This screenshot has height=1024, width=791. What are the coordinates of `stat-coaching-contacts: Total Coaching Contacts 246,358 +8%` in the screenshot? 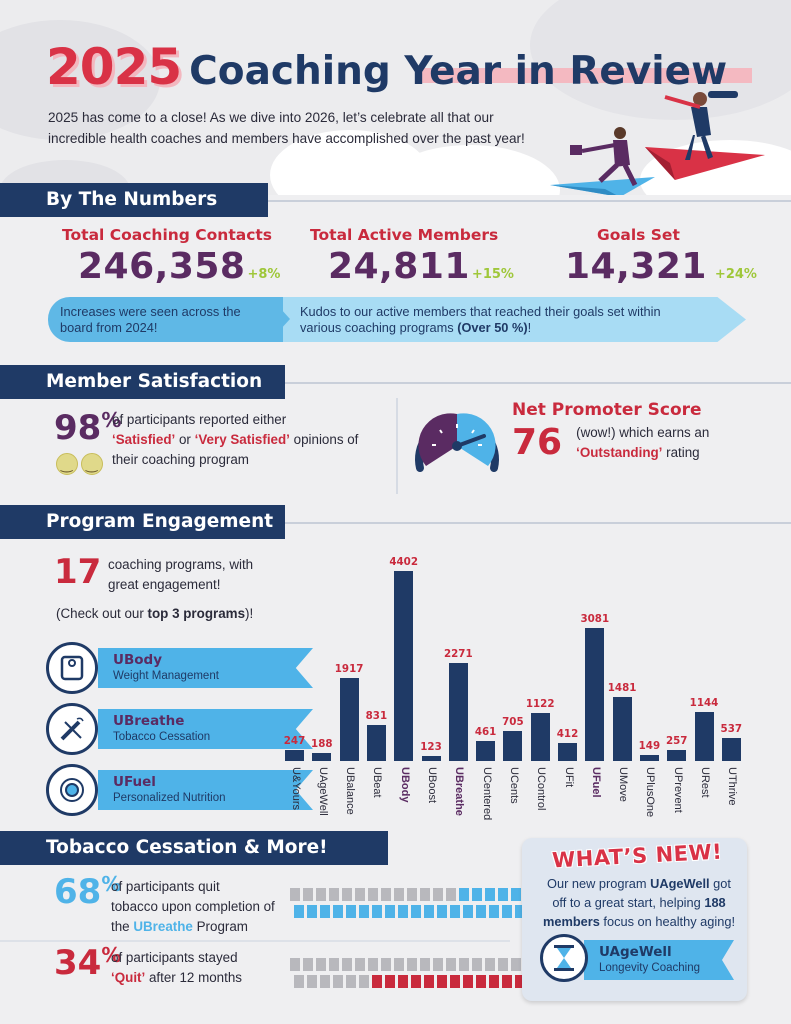 It's located at (171, 256).